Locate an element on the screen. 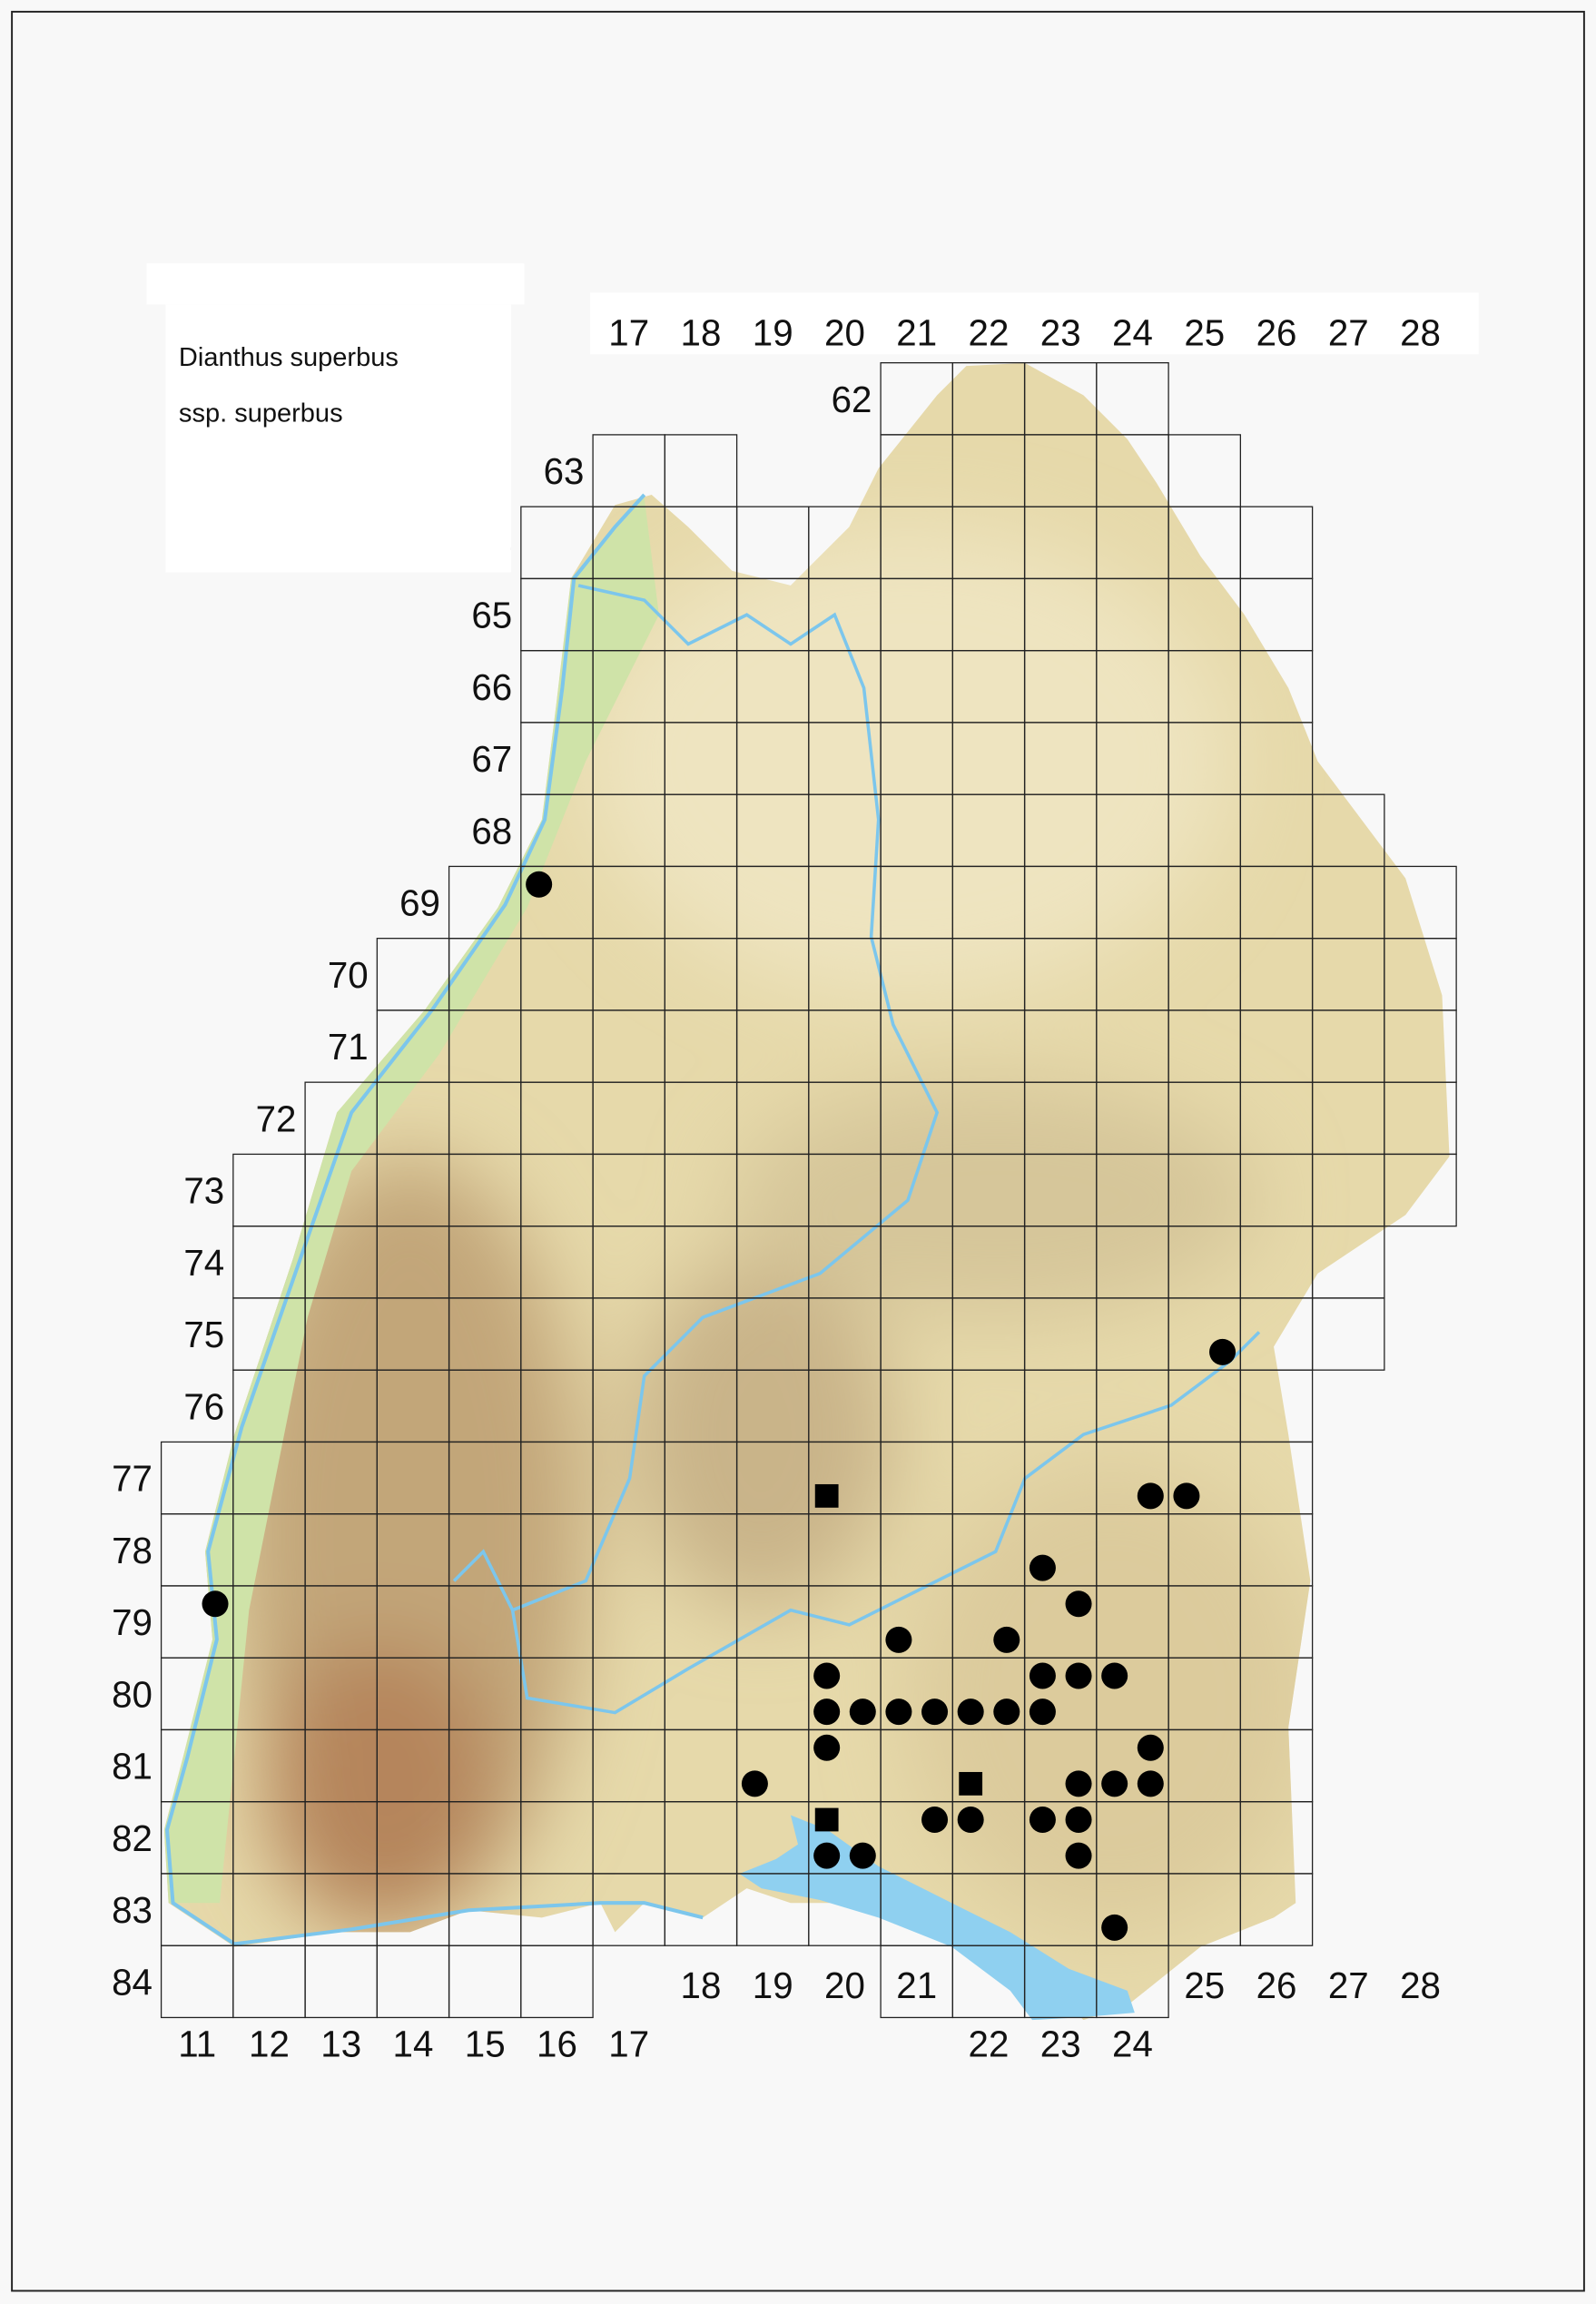  row-label: 63 is located at coordinates (564, 471).